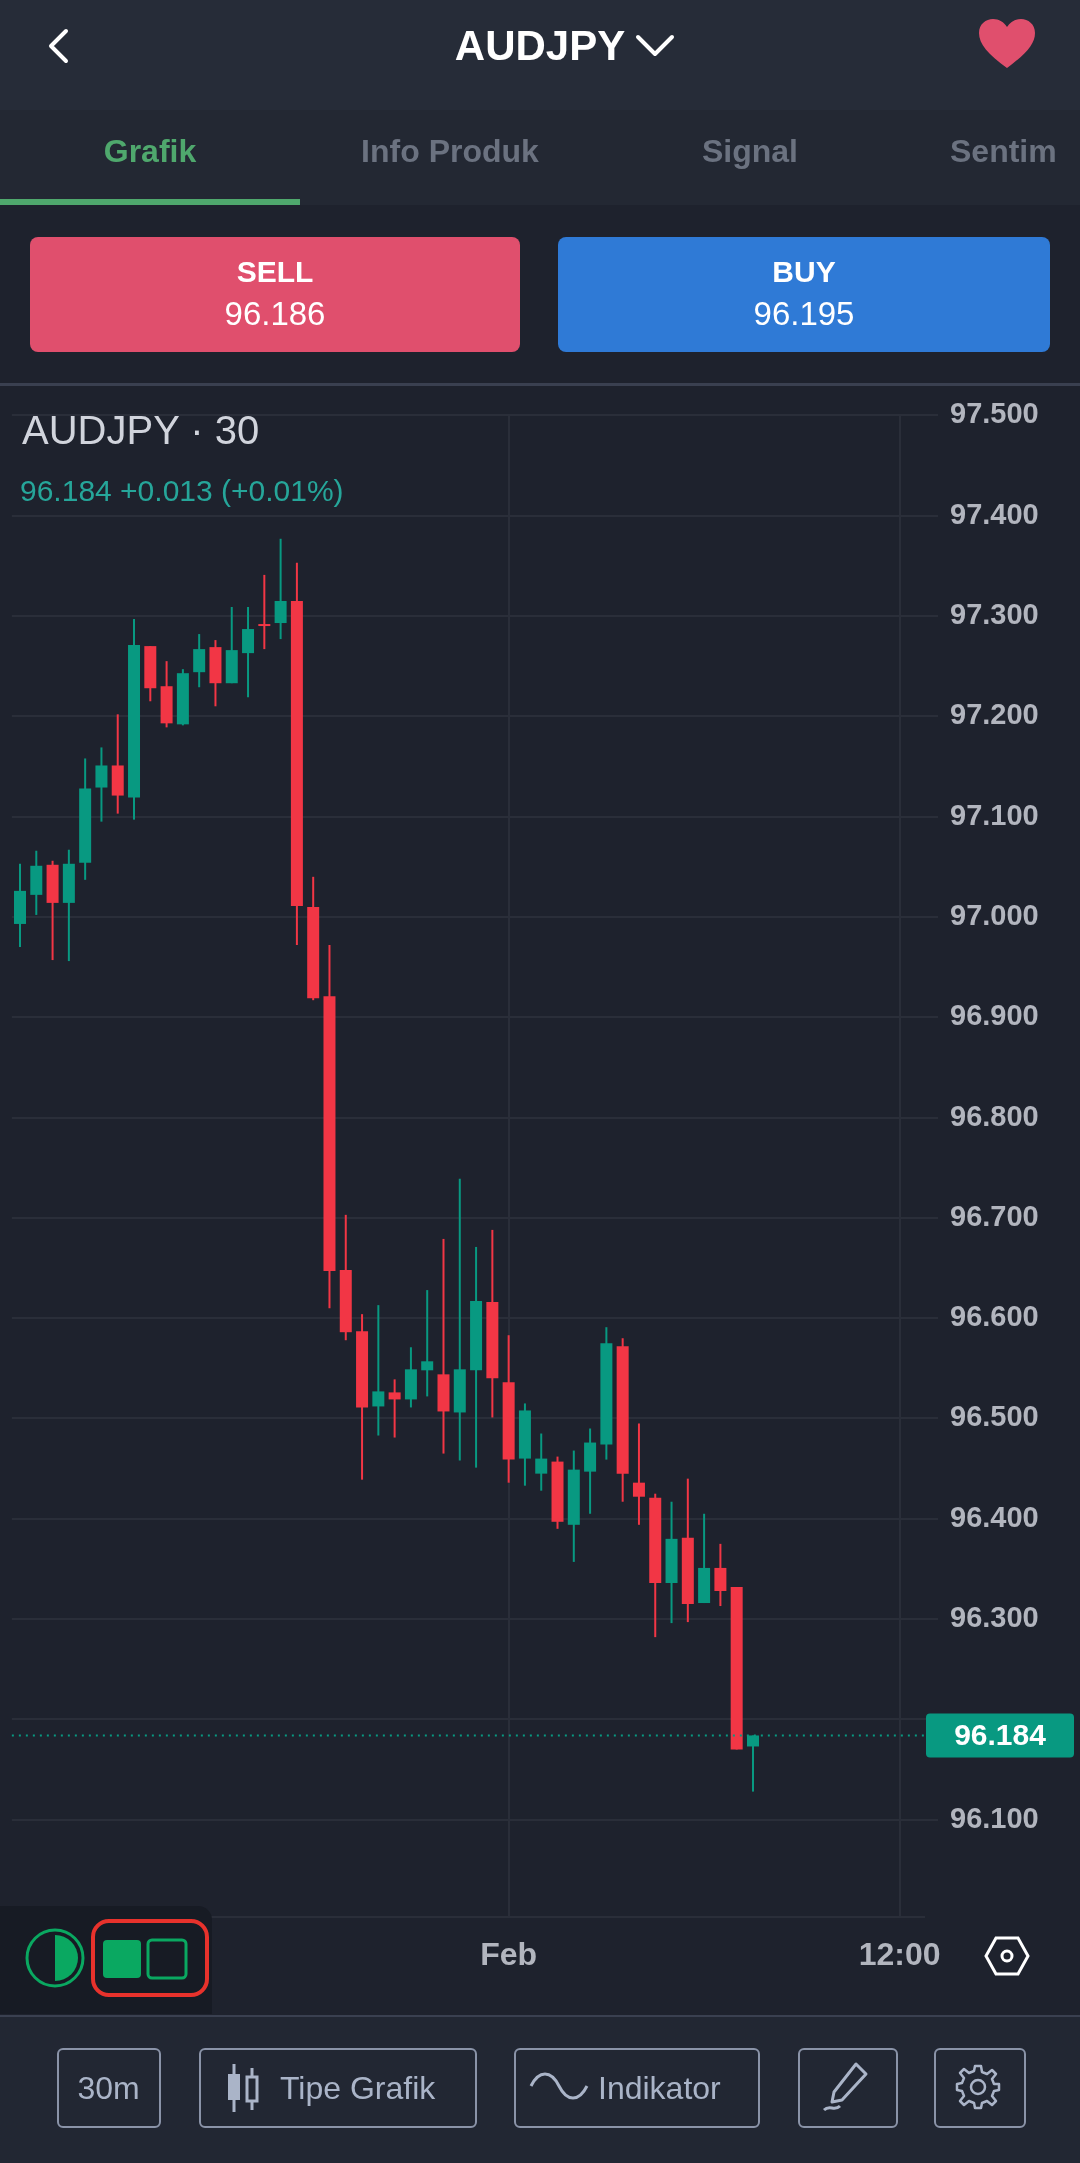  What do you see at coordinates (994, 614) in the screenshot?
I see `y-tick-label: 97.300` at bounding box center [994, 614].